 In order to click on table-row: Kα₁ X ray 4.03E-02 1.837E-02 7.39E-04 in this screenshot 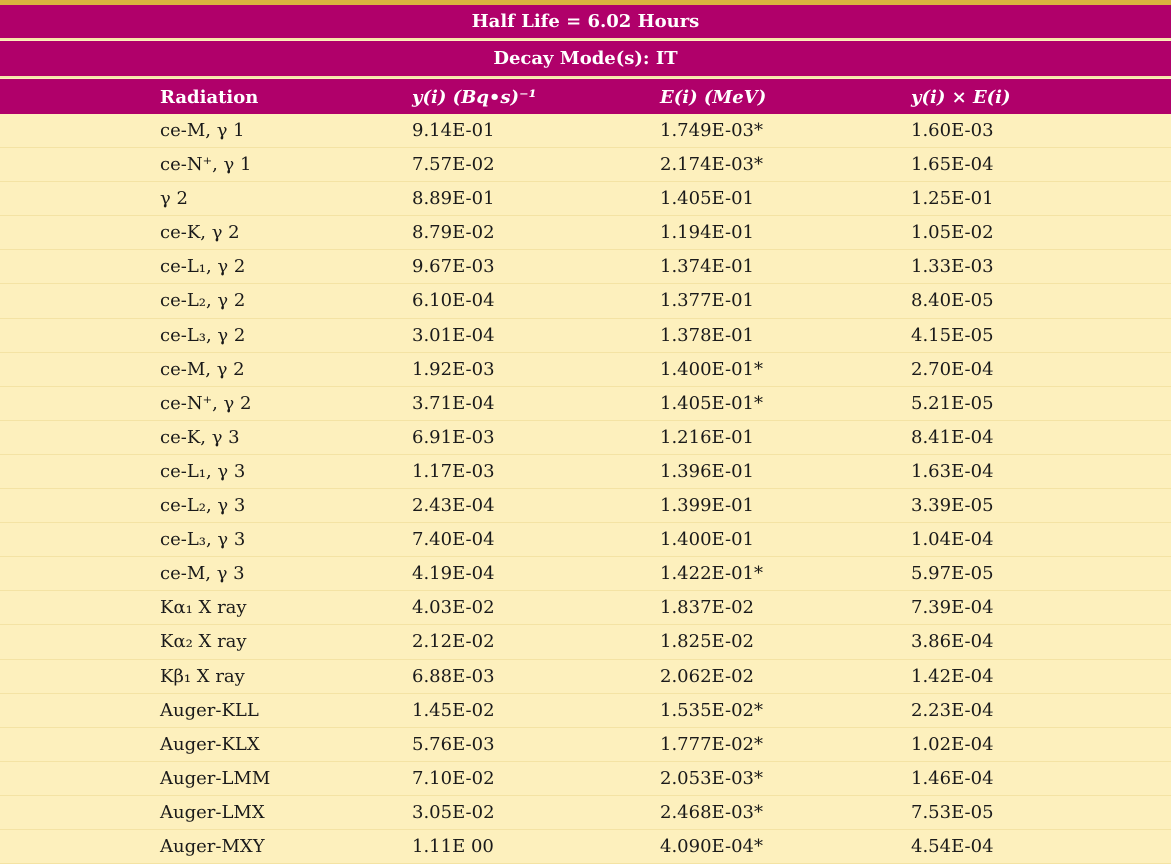, I will do `click(585, 608)`.